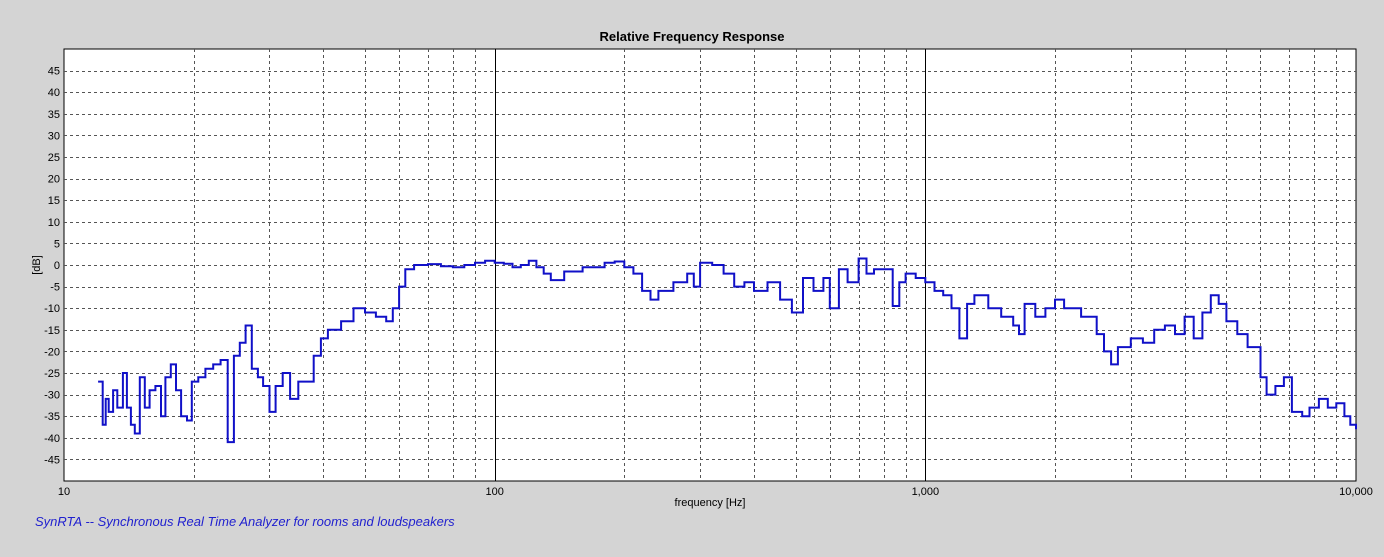 The width and height of the screenshot is (1384, 557). Describe the element at coordinates (54, 223) in the screenshot. I see `y-tick-label: 10` at that location.